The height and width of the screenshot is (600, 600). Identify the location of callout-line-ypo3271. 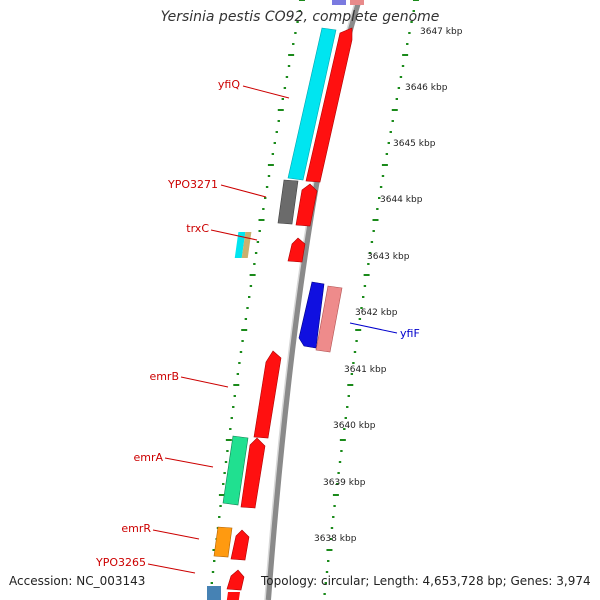
(243, 191).